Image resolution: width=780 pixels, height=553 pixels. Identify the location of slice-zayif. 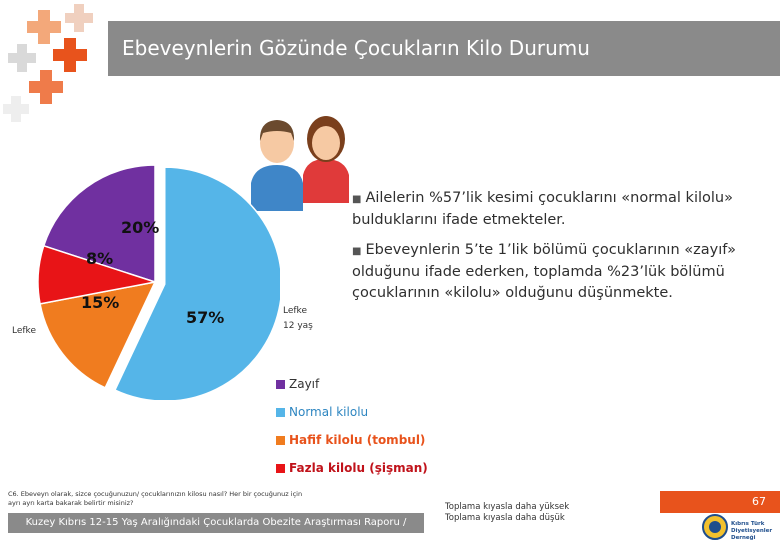
(99, 224).